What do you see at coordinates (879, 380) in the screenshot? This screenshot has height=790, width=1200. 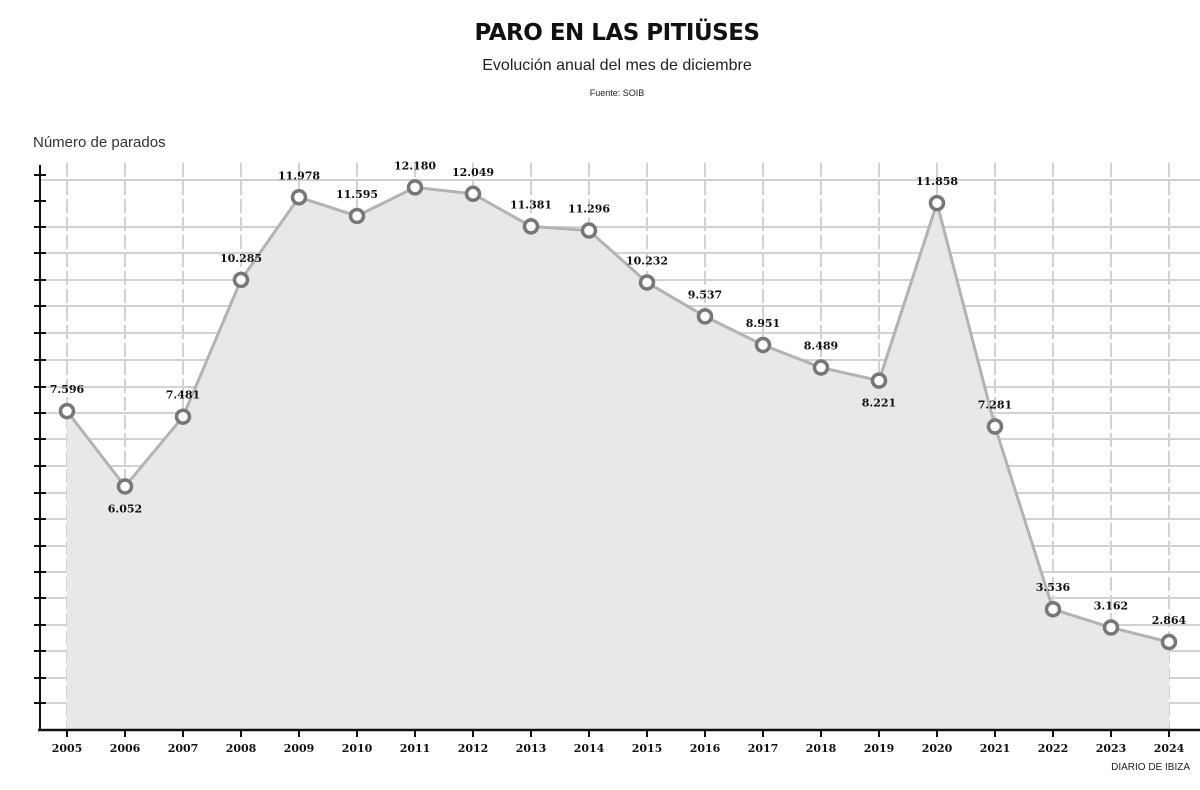 I see `data-point-2019` at bounding box center [879, 380].